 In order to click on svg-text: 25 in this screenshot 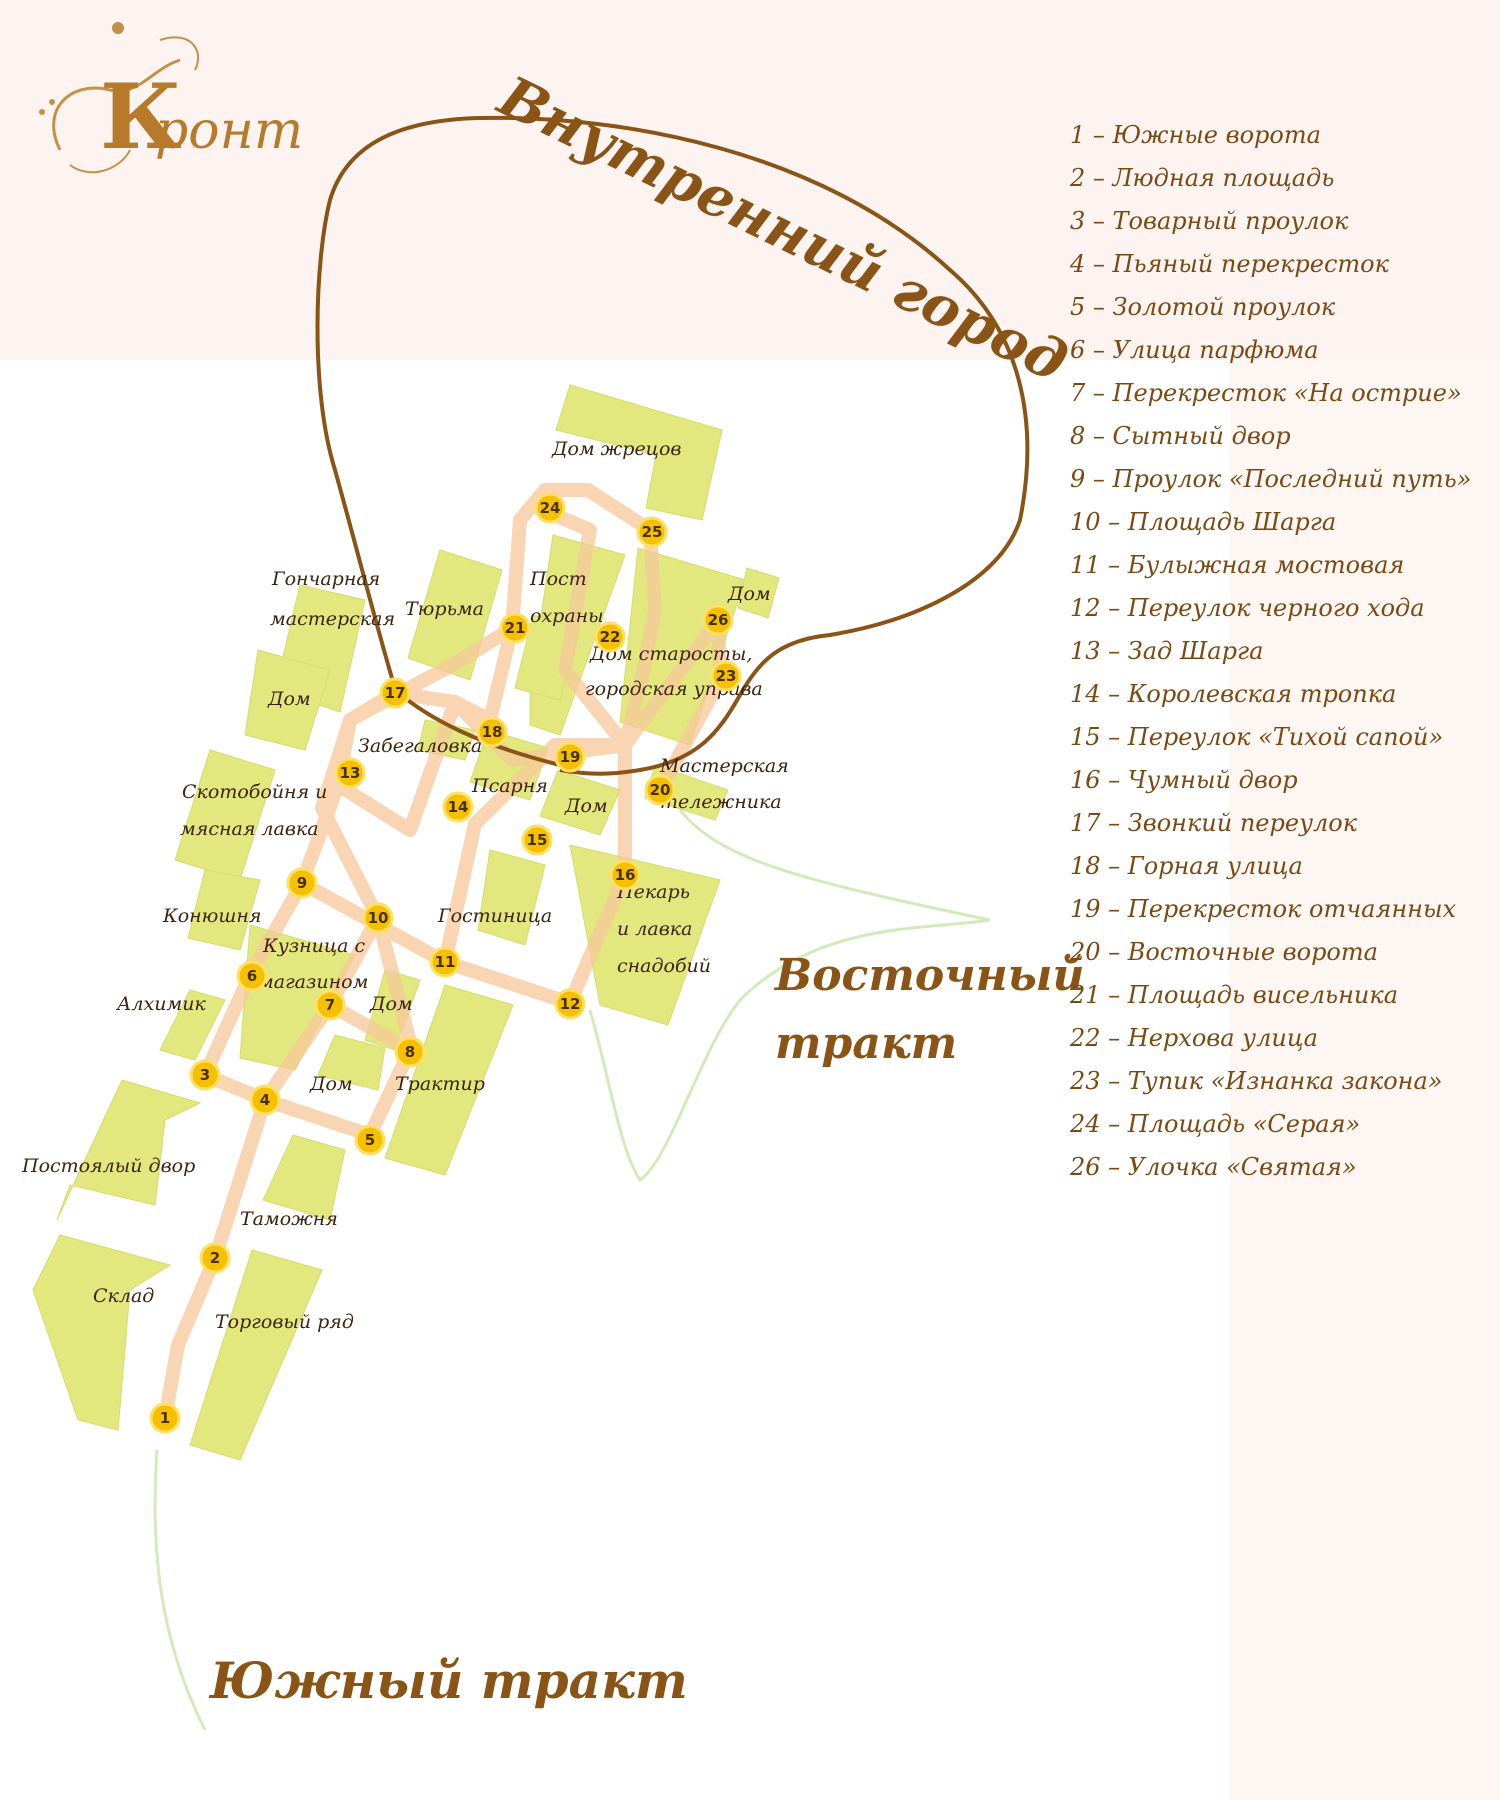, I will do `click(652, 532)`.